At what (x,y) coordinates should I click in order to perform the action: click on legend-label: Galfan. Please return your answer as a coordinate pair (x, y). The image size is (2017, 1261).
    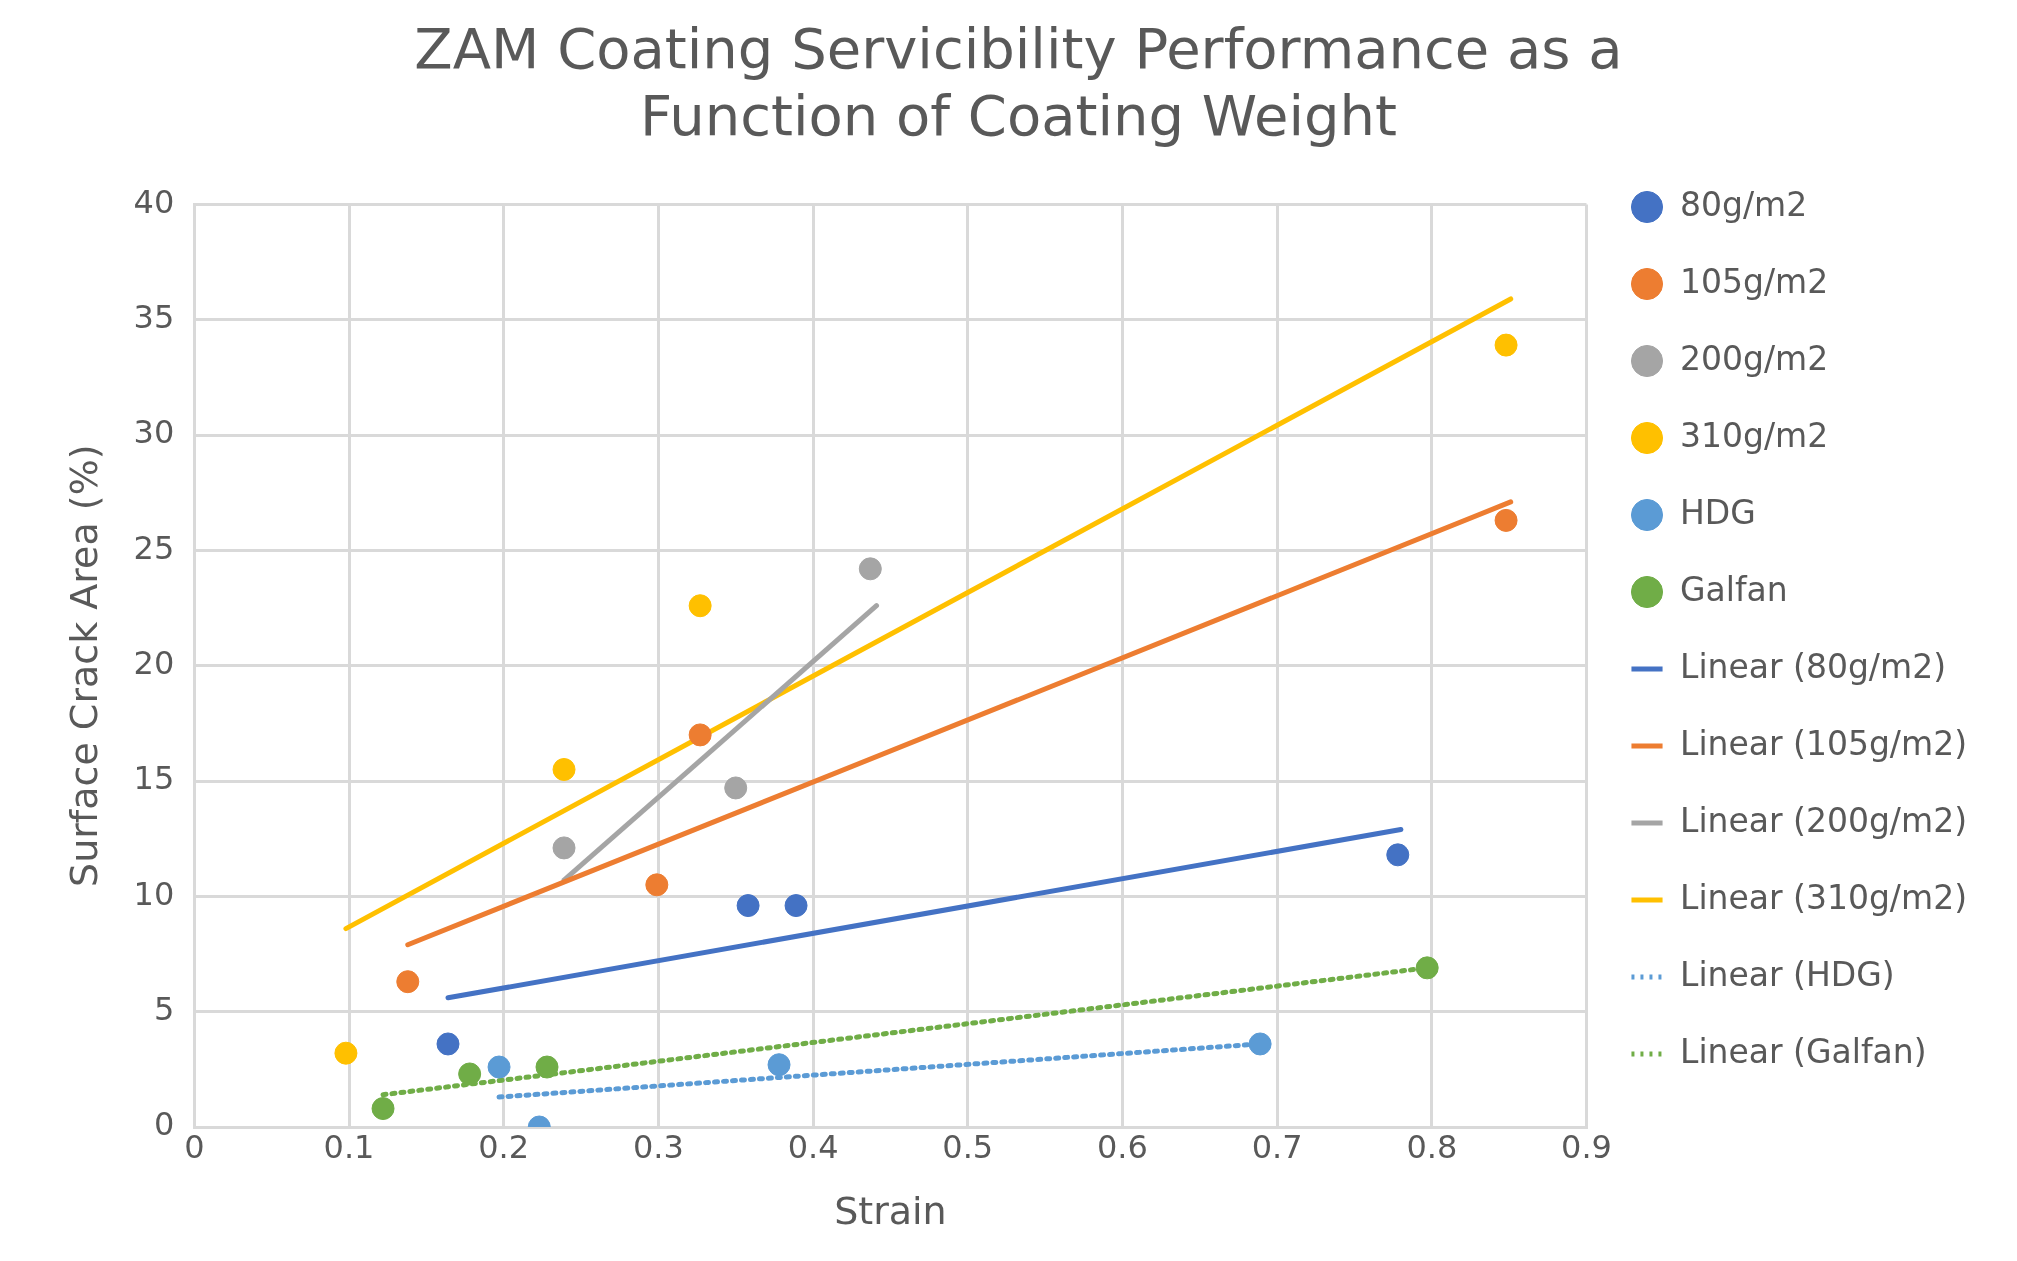
    Looking at the image, I should click on (1734, 589).